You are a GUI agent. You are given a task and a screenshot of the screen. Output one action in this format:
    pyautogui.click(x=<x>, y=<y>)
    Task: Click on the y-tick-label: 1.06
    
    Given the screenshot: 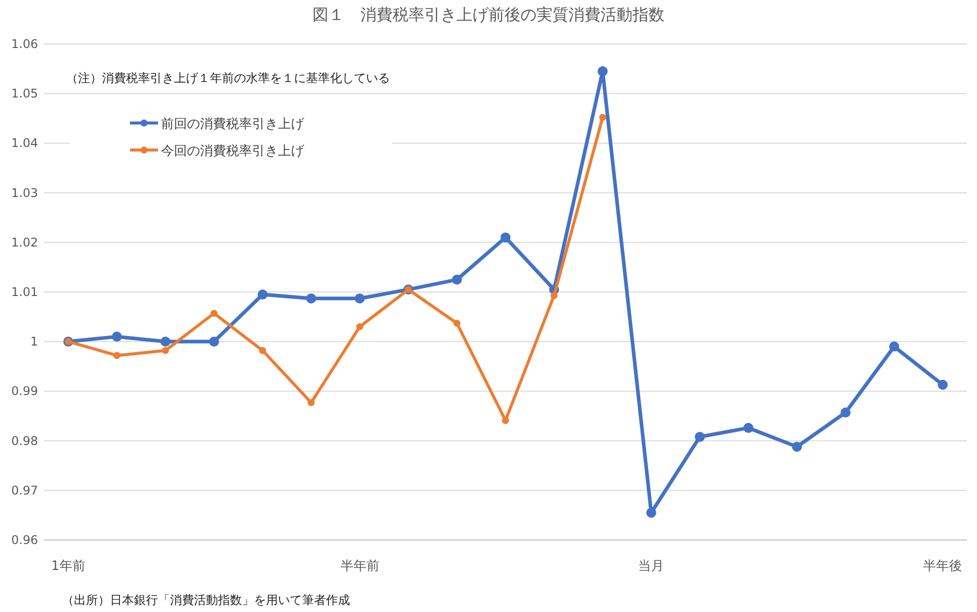 What is the action you would take?
    pyautogui.click(x=24, y=44)
    